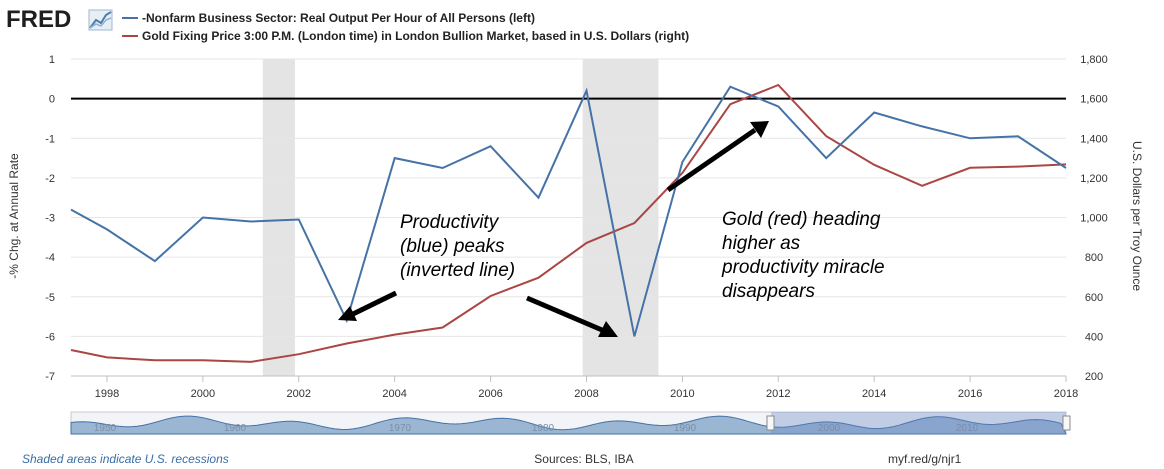 Image resolution: width=1164 pixels, height=469 pixels. I want to click on x-tick-label: 2016, so click(970, 394).